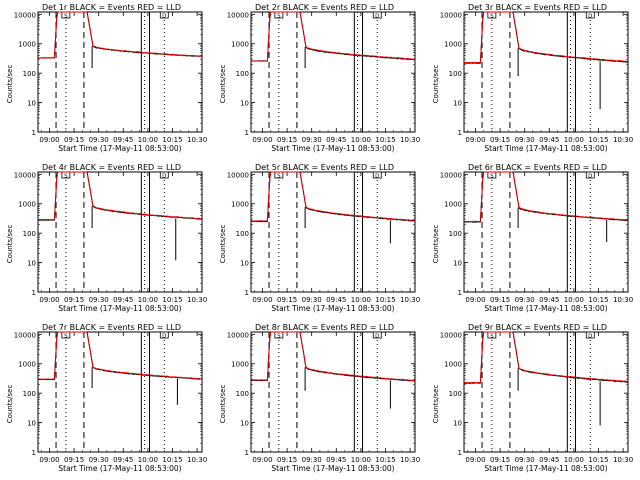  What do you see at coordinates (324, 7) in the screenshot?
I see `panel-title: Det 2r BLACK = Events RED = LLD` at bounding box center [324, 7].